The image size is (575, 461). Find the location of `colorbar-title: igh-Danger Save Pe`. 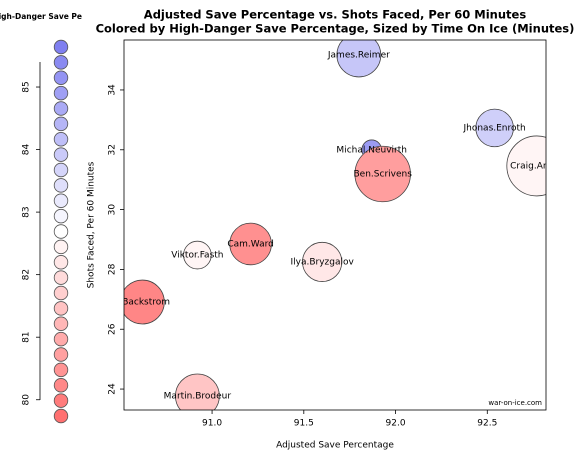

colorbar-title: igh-Danger Save Pe is located at coordinates (41, 16).